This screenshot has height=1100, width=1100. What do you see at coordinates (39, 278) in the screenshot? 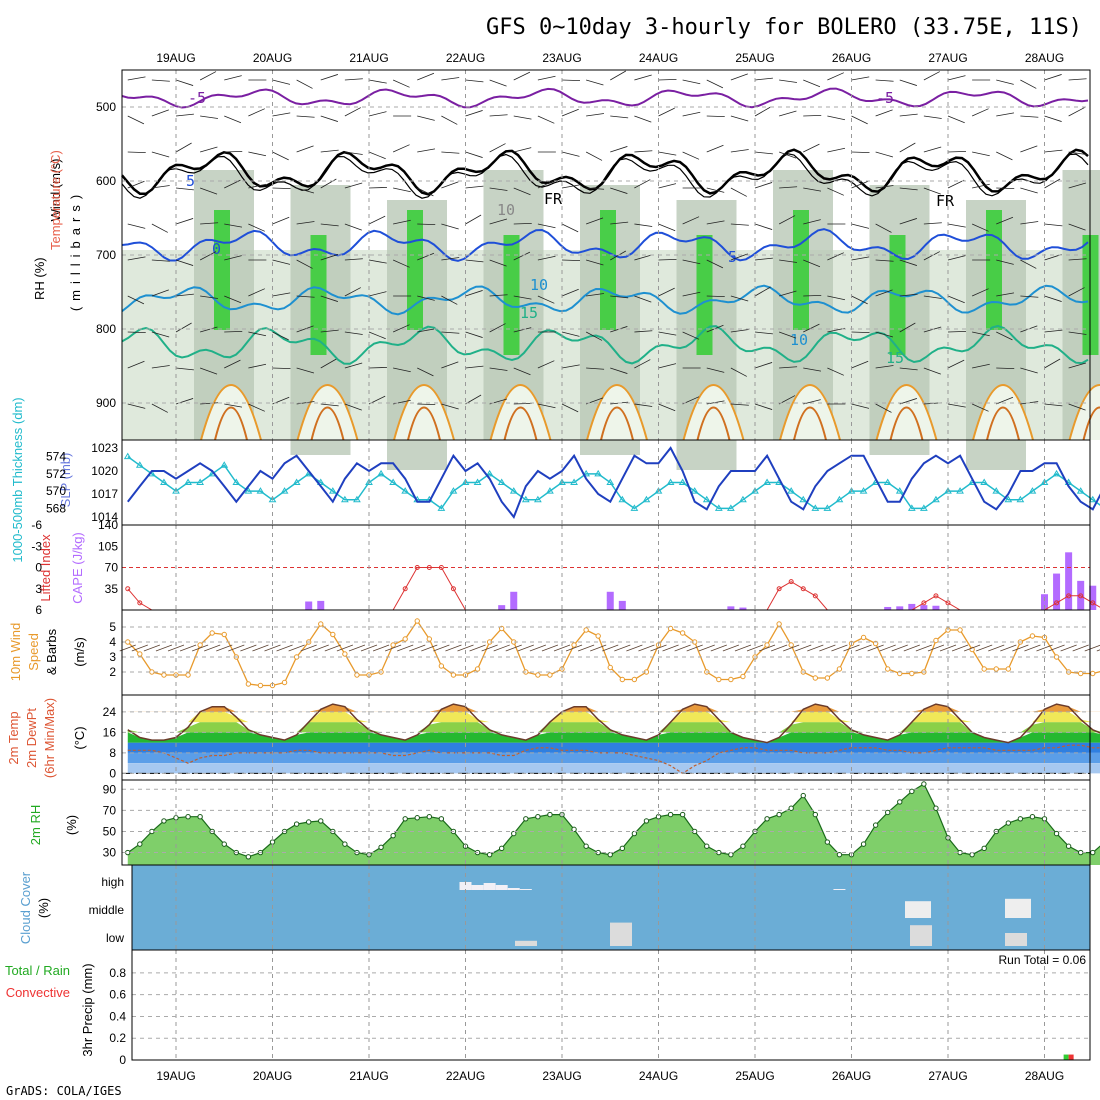
I see `profile-rh-label: RH (%)` at bounding box center [39, 278].